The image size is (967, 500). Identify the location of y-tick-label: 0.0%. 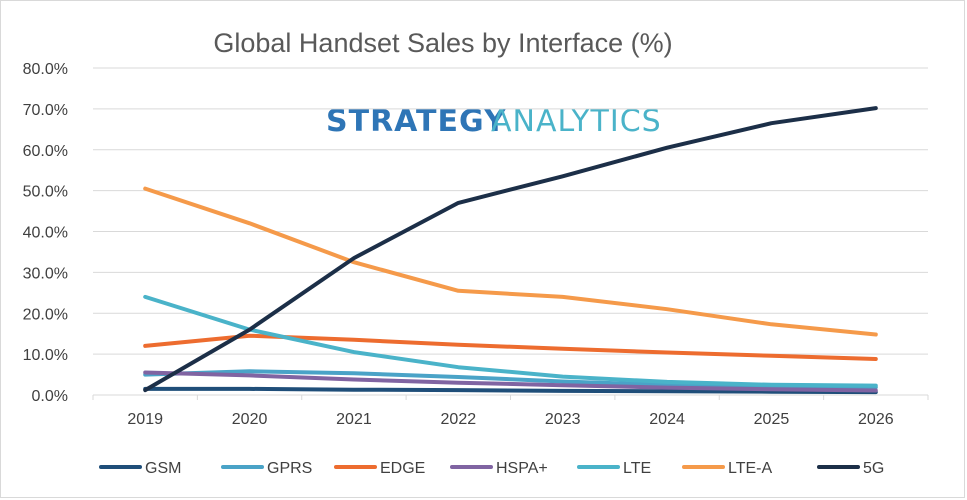
(50, 396).